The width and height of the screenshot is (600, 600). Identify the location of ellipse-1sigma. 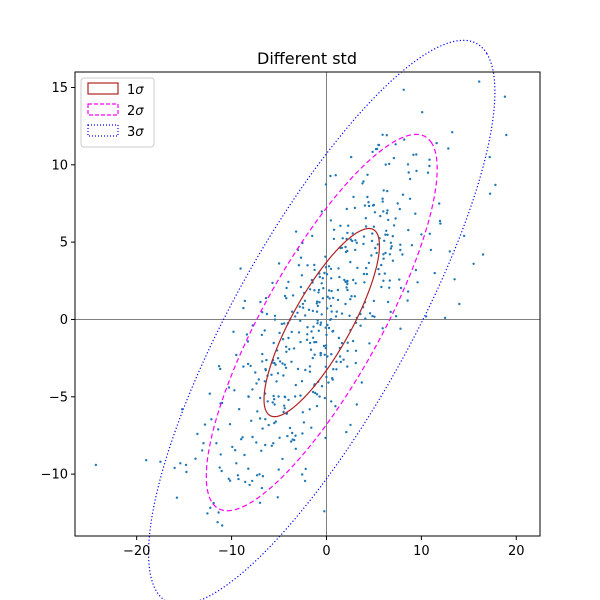
(322, 322).